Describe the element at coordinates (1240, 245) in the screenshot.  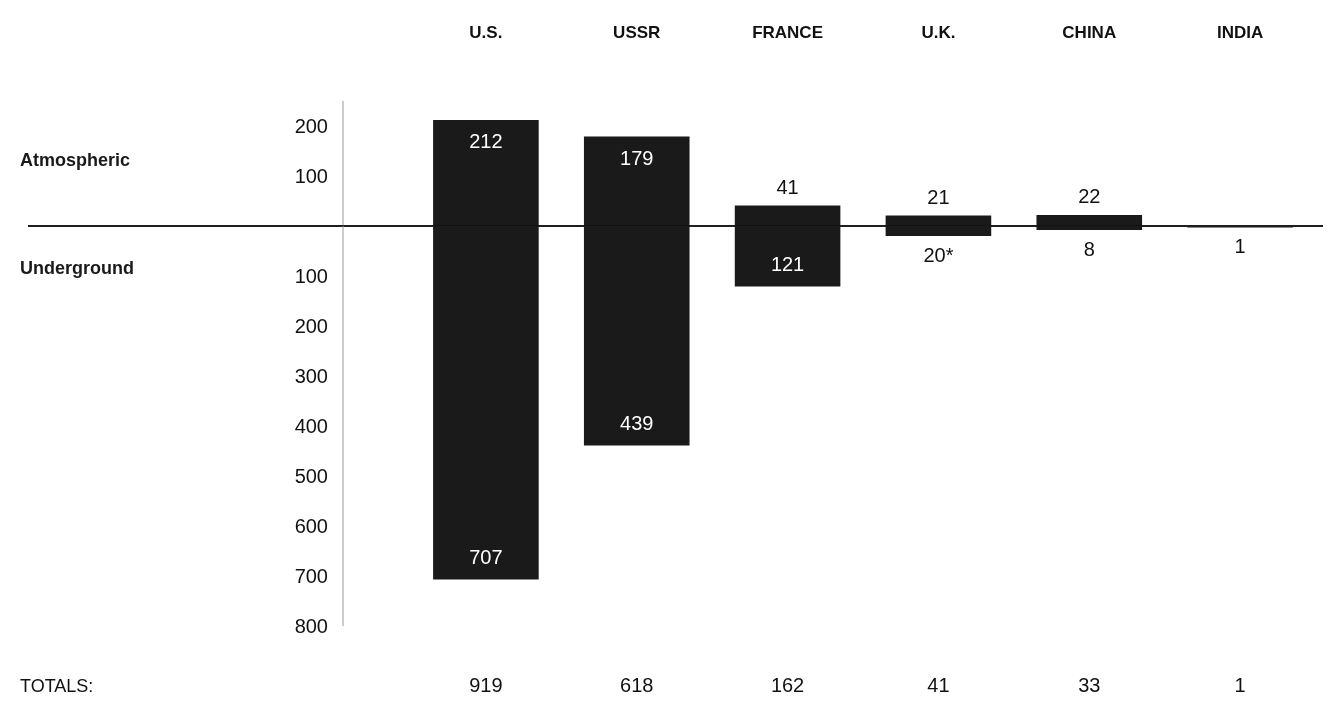
I see `data-label: 1` at that location.